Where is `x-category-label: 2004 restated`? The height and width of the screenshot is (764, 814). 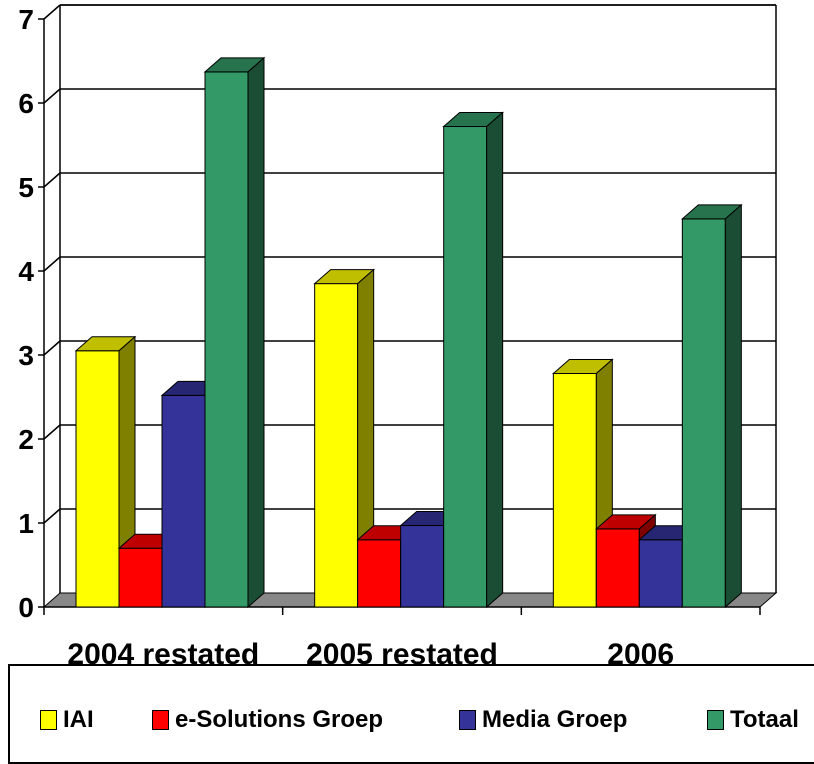
x-category-label: 2004 restated is located at coordinates (163, 651).